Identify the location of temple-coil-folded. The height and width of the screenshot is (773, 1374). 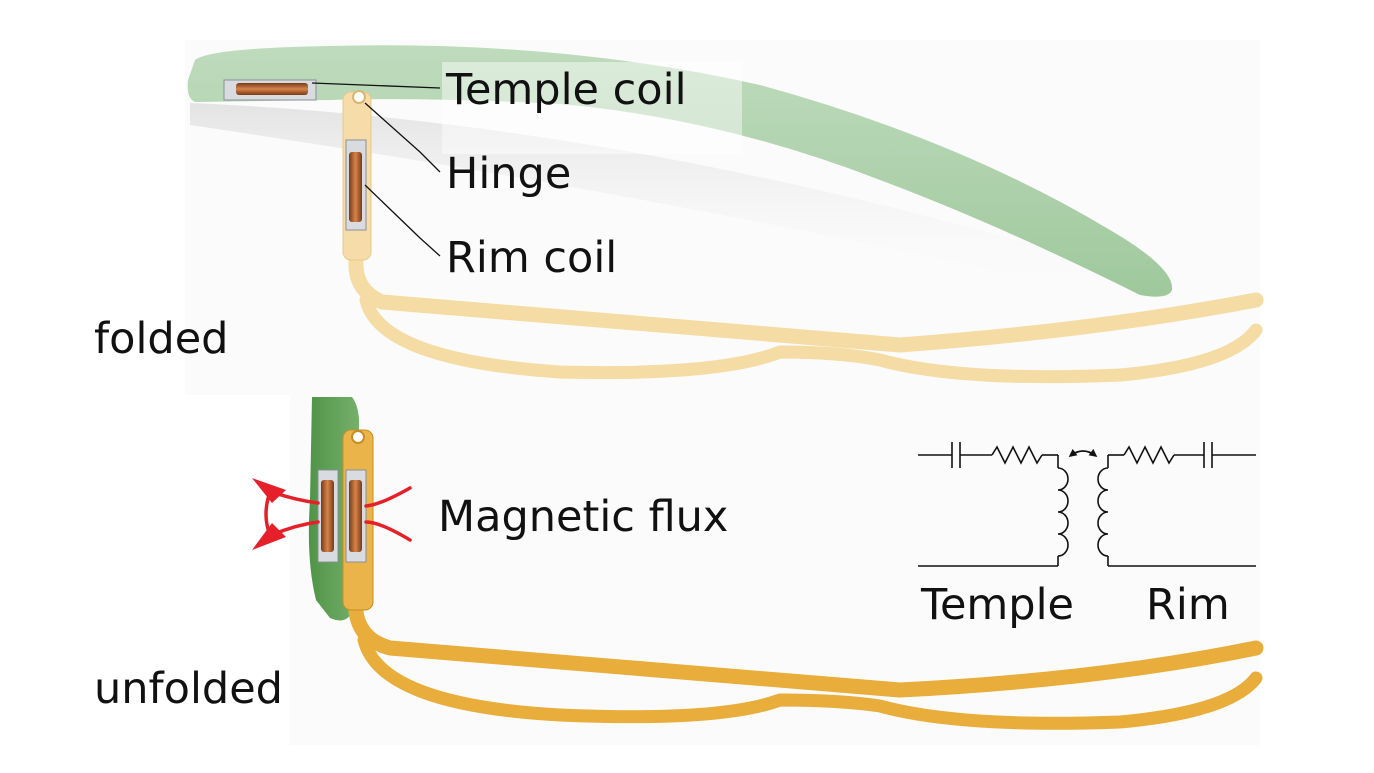
(270, 90).